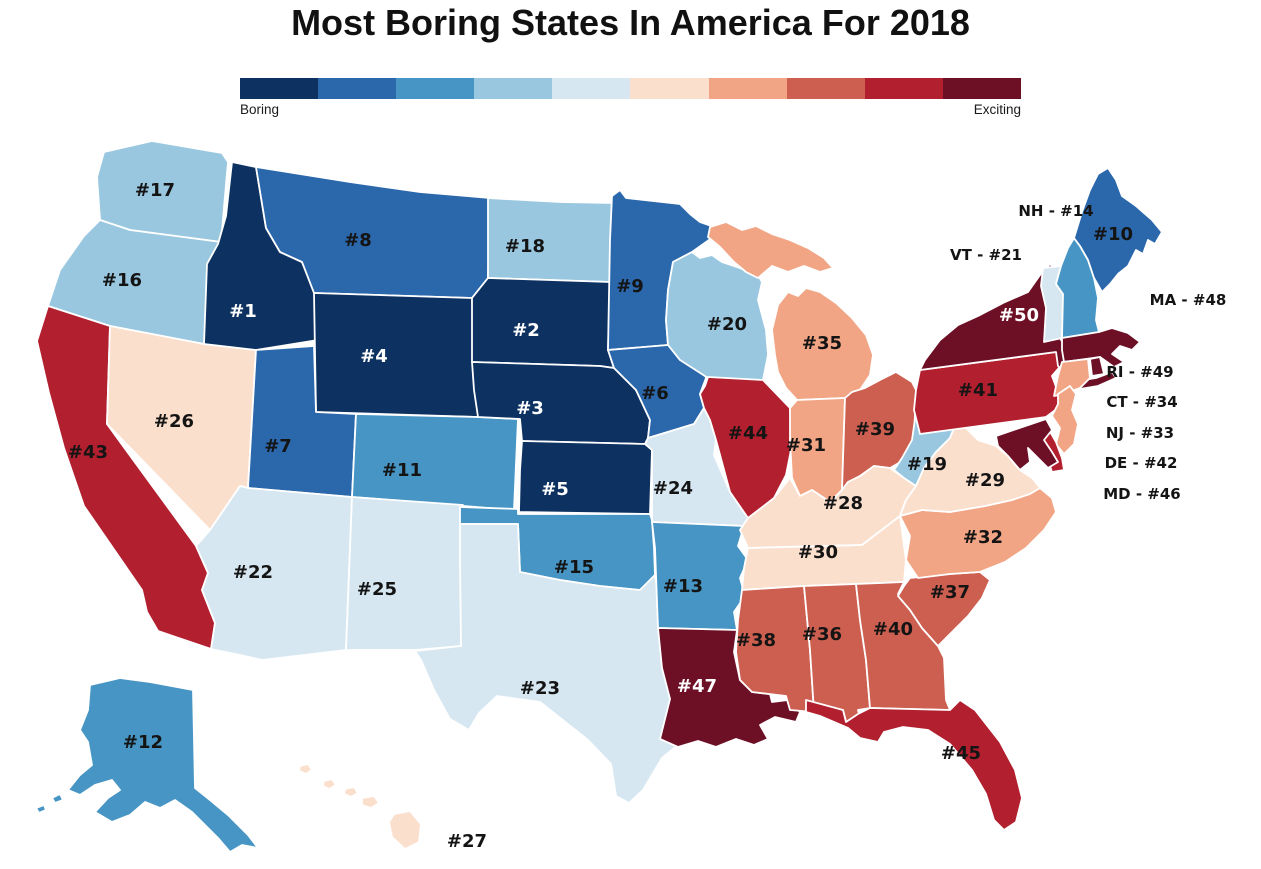 The width and height of the screenshot is (1261, 869). I want to click on color-legend: Boring Exciting, so click(630, 97).